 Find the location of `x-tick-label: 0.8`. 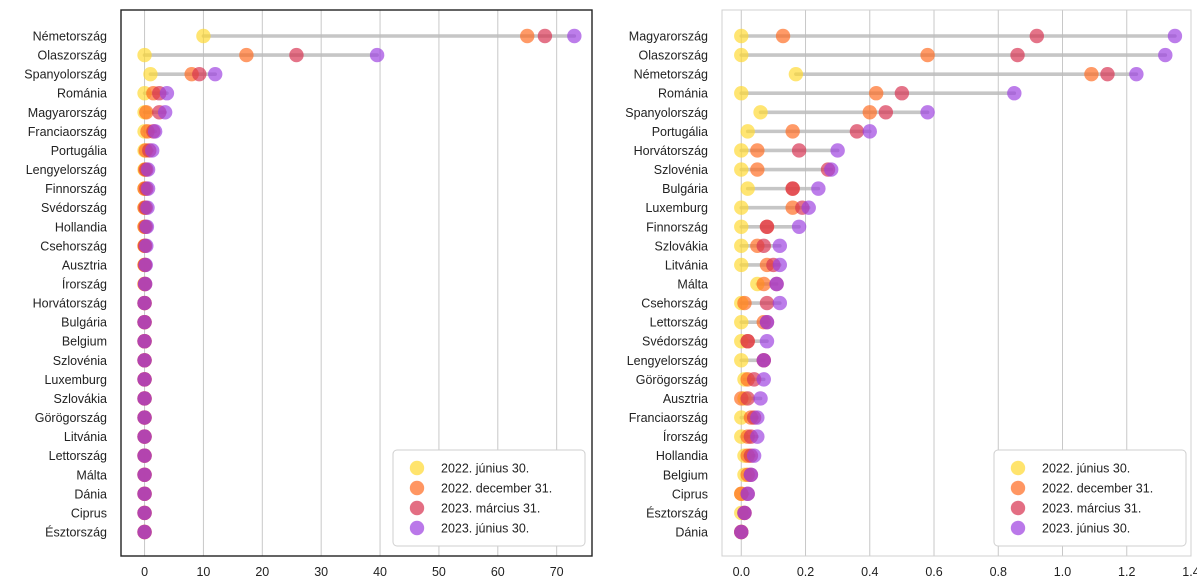

x-tick-label: 0.8 is located at coordinates (998, 572).